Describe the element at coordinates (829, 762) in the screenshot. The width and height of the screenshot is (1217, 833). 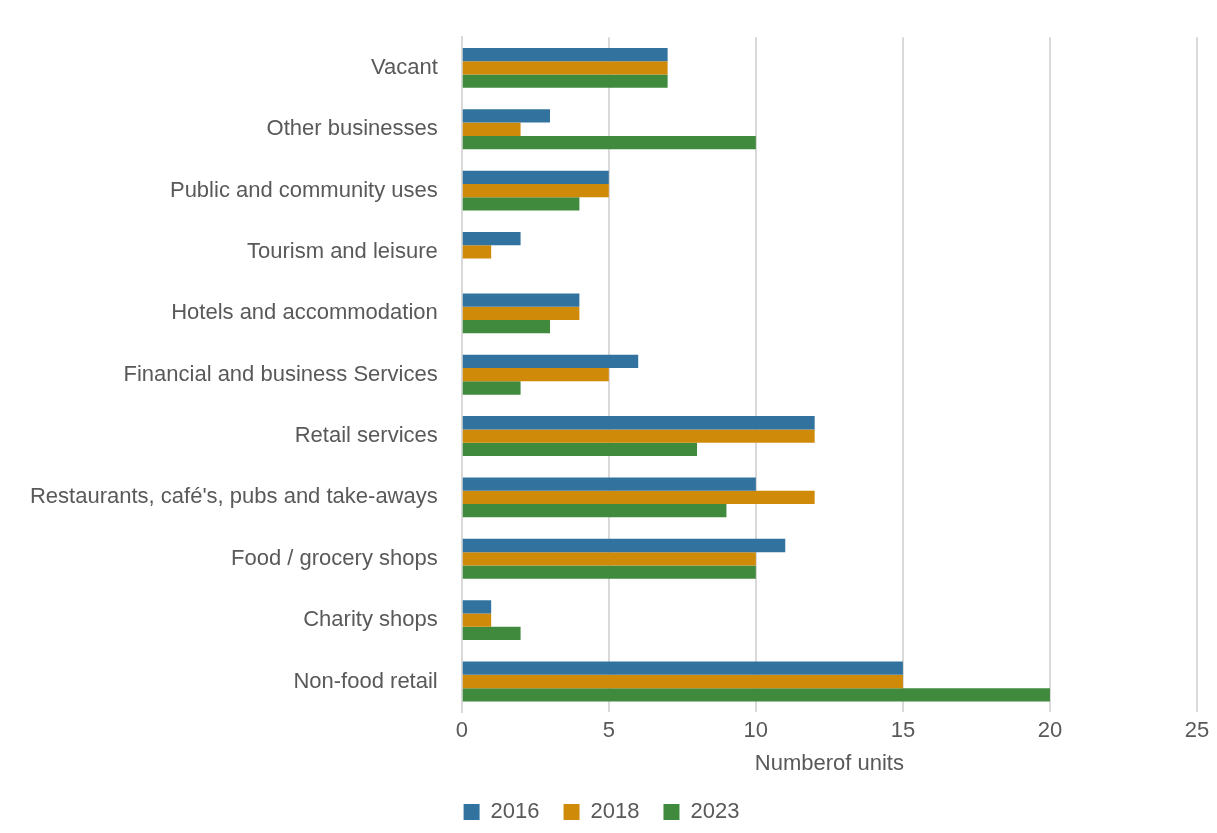
I see `x-axis-title: Numberof units` at that location.